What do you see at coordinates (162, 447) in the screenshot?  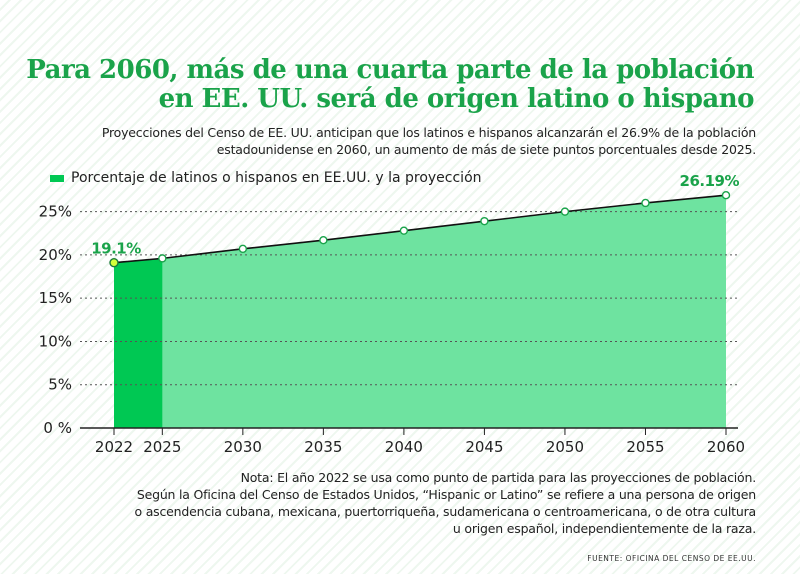 I see `x-tick-label-2025: 2025` at bounding box center [162, 447].